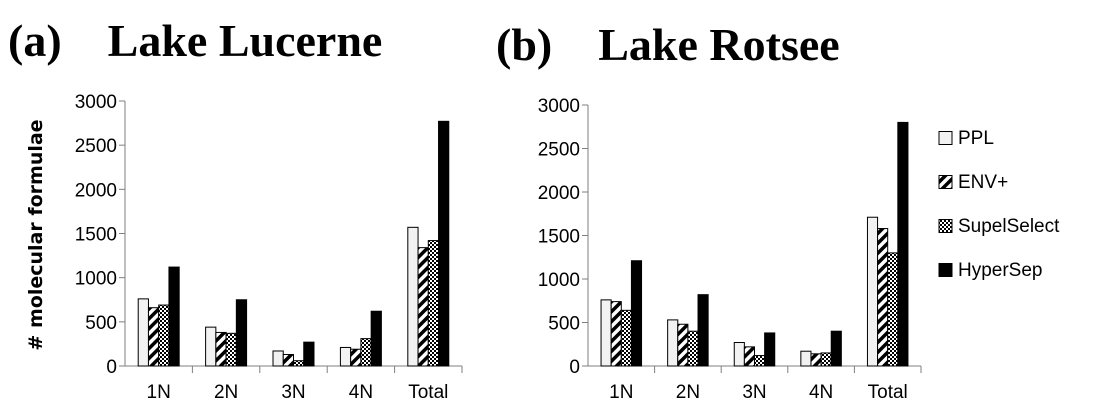 The height and width of the screenshot is (410, 1119). I want to click on legend: PPL ENV+ SupelSelect HyperSep, so click(999, 204).